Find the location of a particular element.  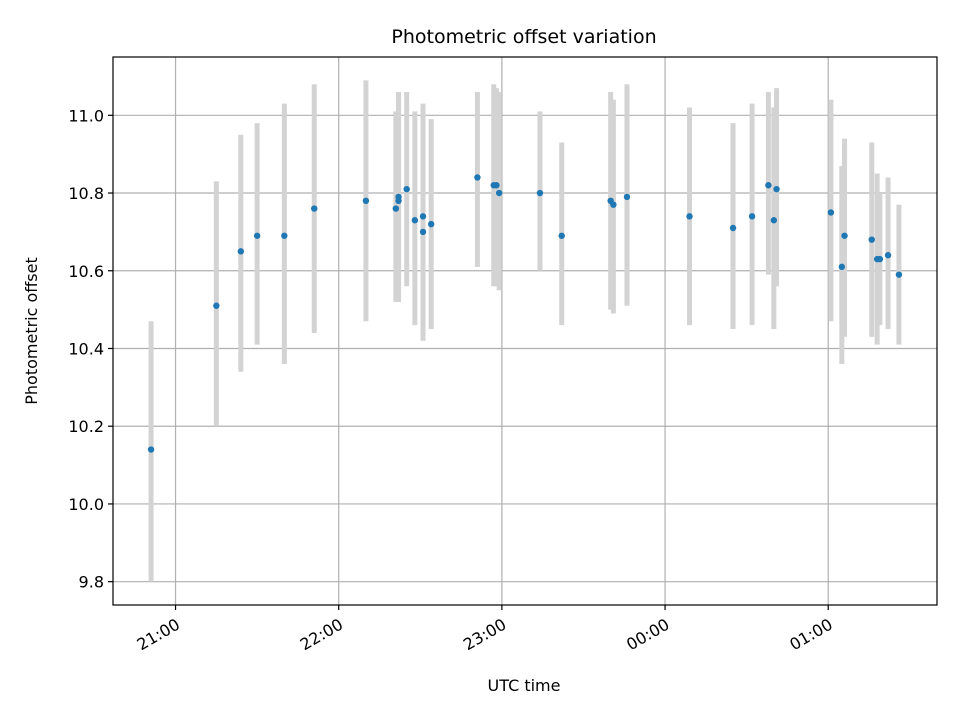

y-tick-label: 10.0 is located at coordinates (86, 504).